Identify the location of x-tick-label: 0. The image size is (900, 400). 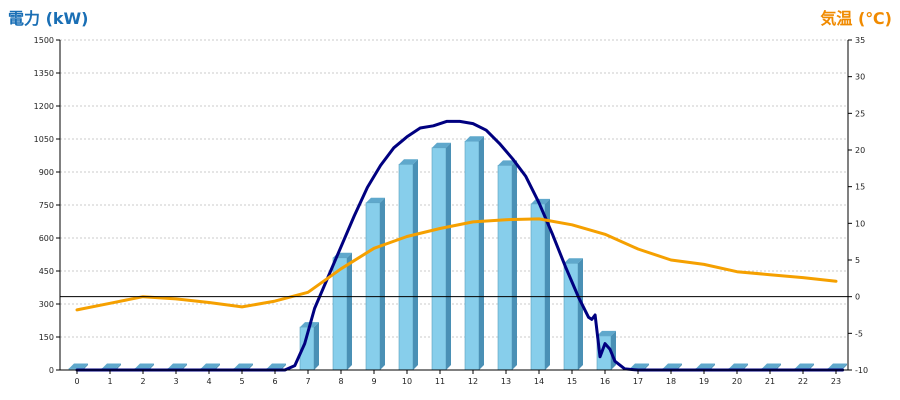
(76, 381).